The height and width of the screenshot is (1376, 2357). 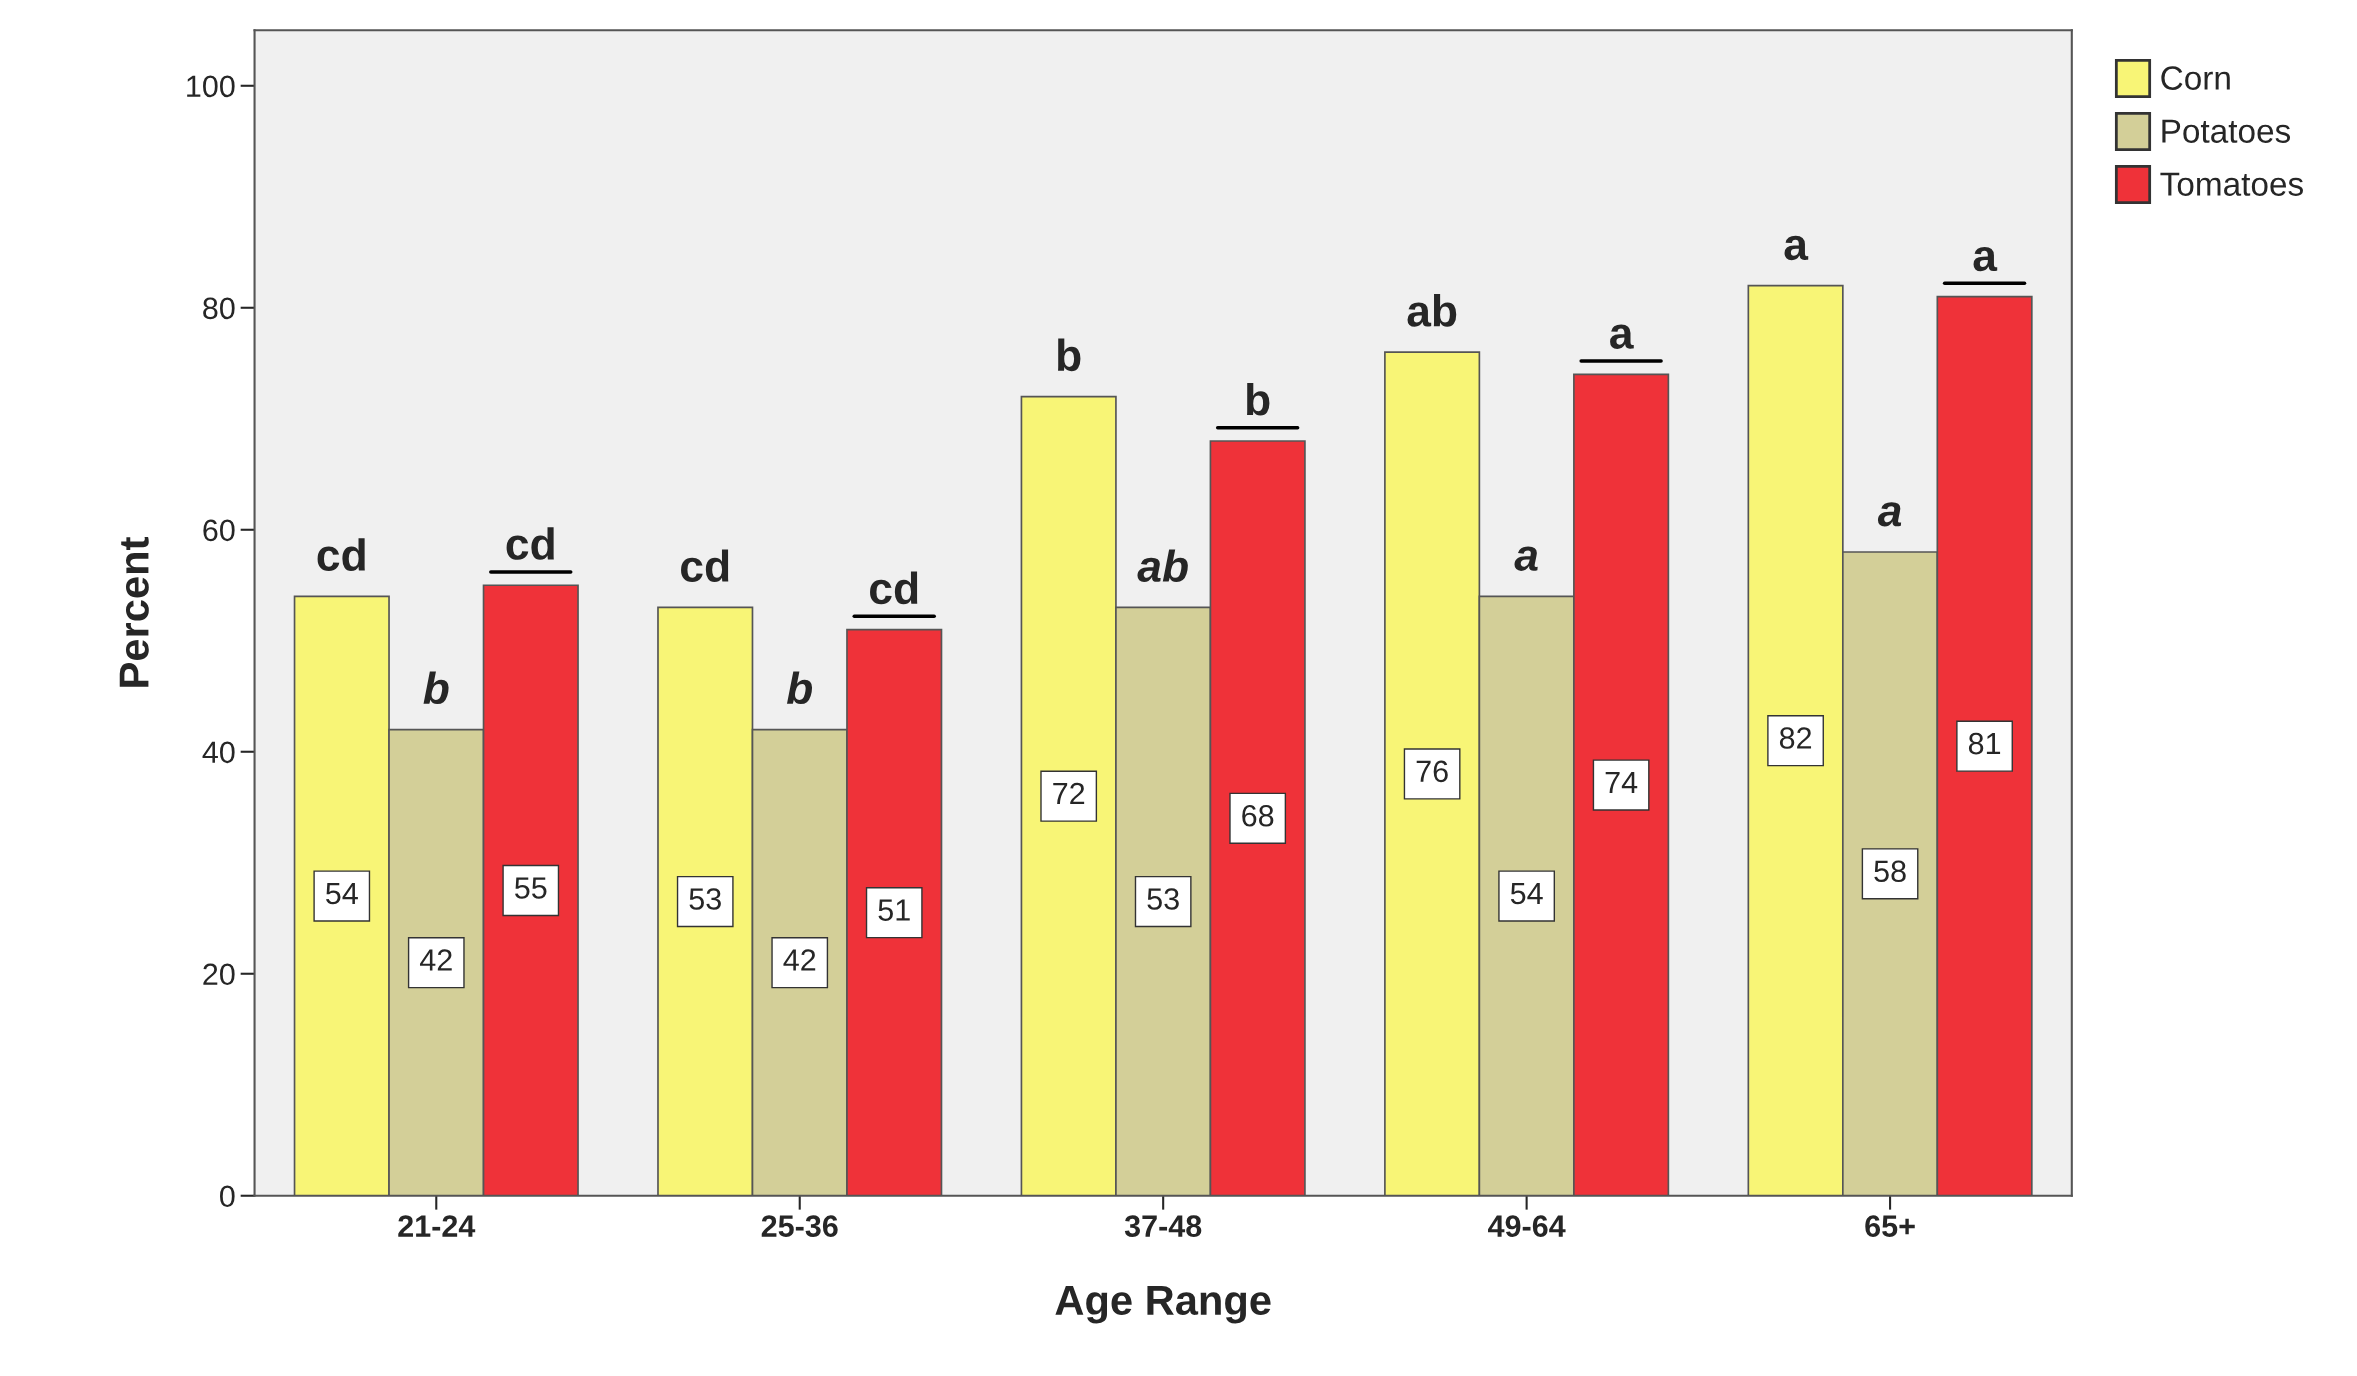 I want to click on y-tick-label: 0, so click(x=227, y=1196).